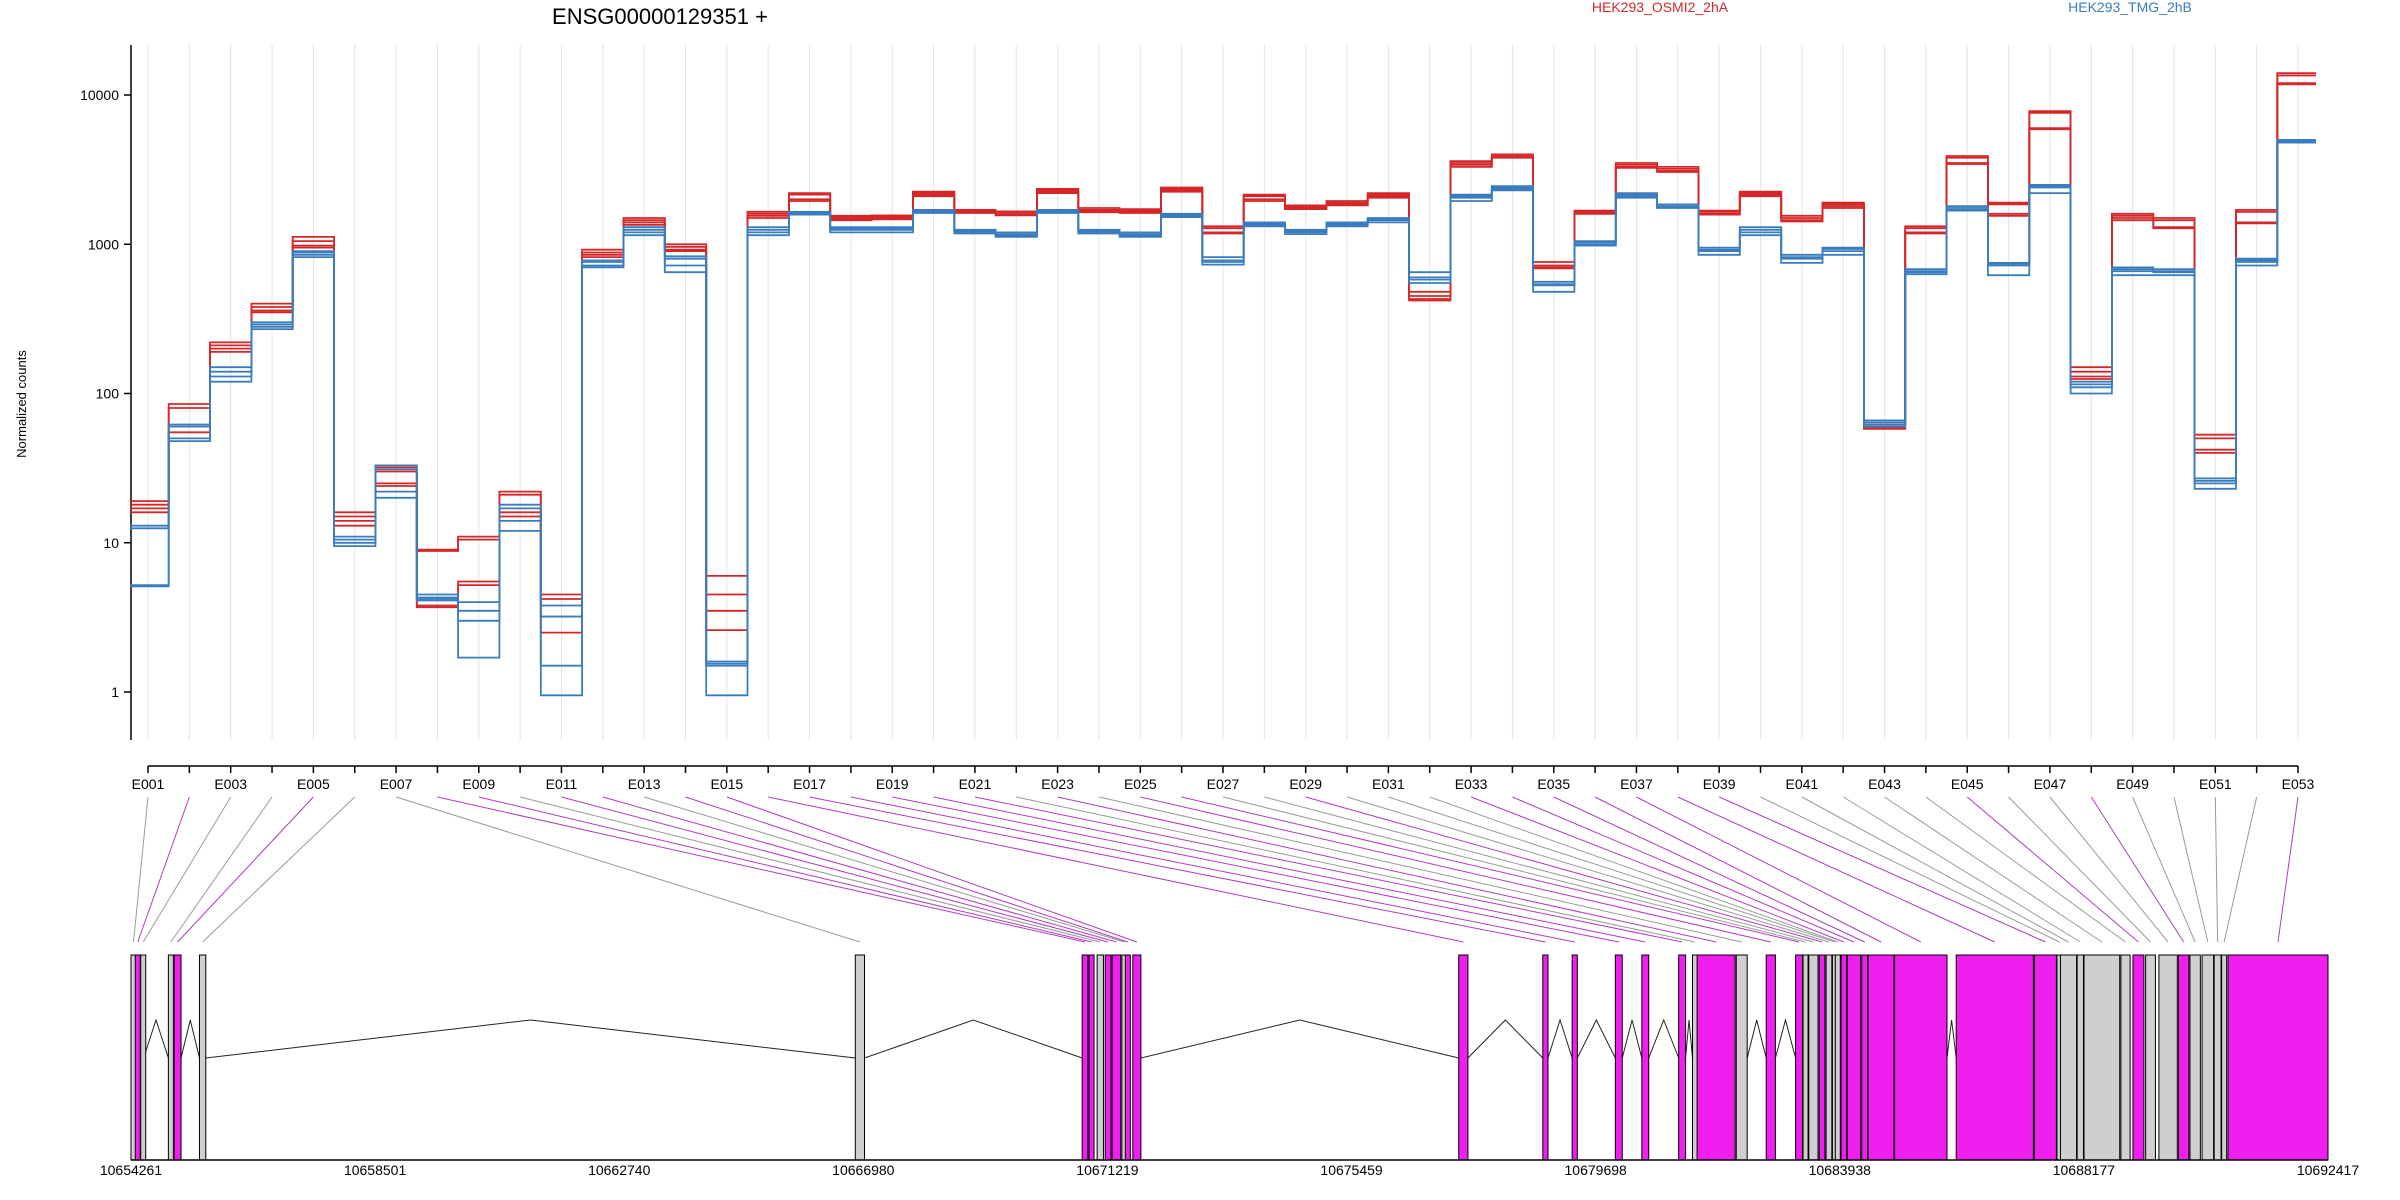  Describe the element at coordinates (975, 784) in the screenshot. I see `exon-tick-label: E021` at that location.